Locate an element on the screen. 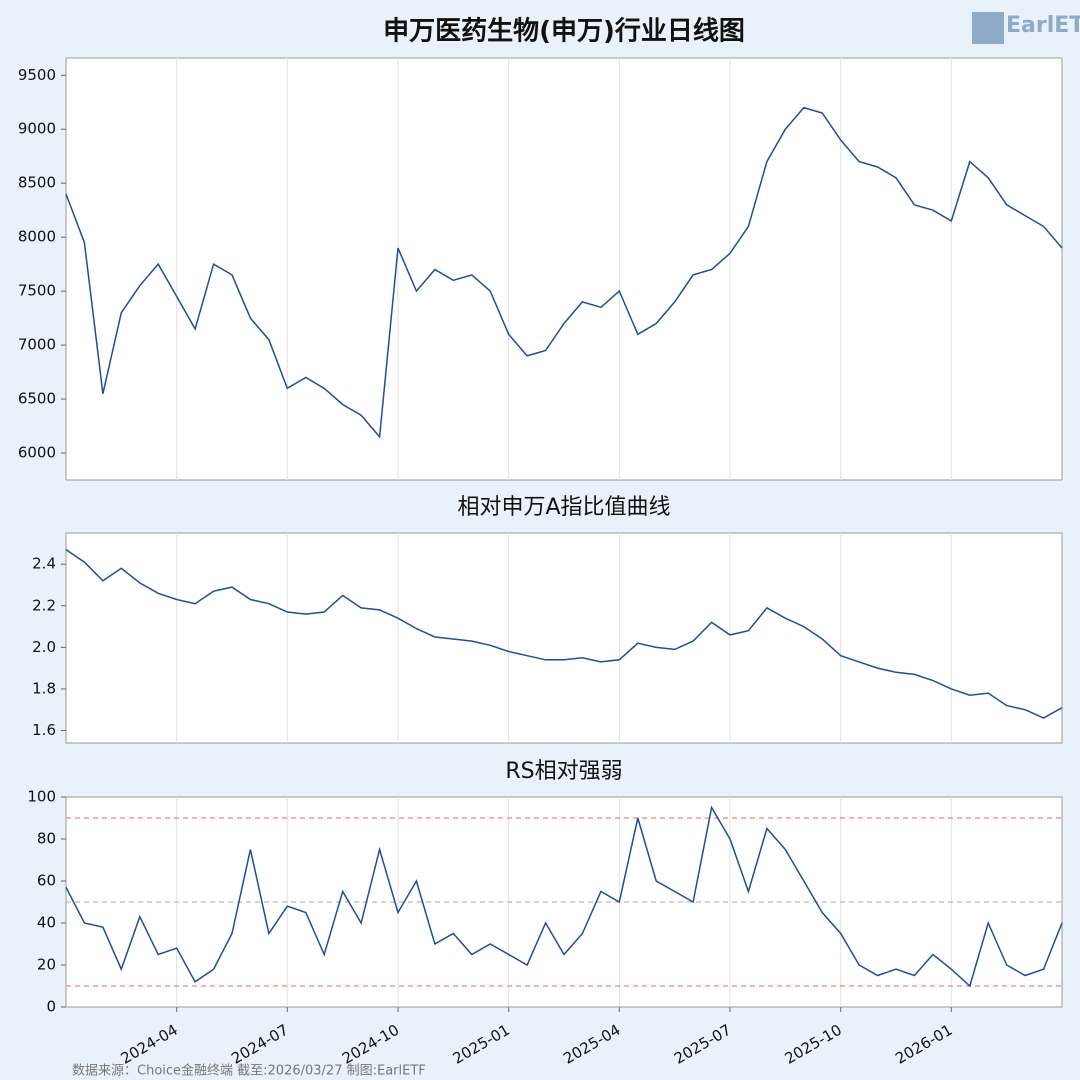 This screenshot has height=1080, width=1080. chart-title: RS相对强弱 is located at coordinates (563, 771).